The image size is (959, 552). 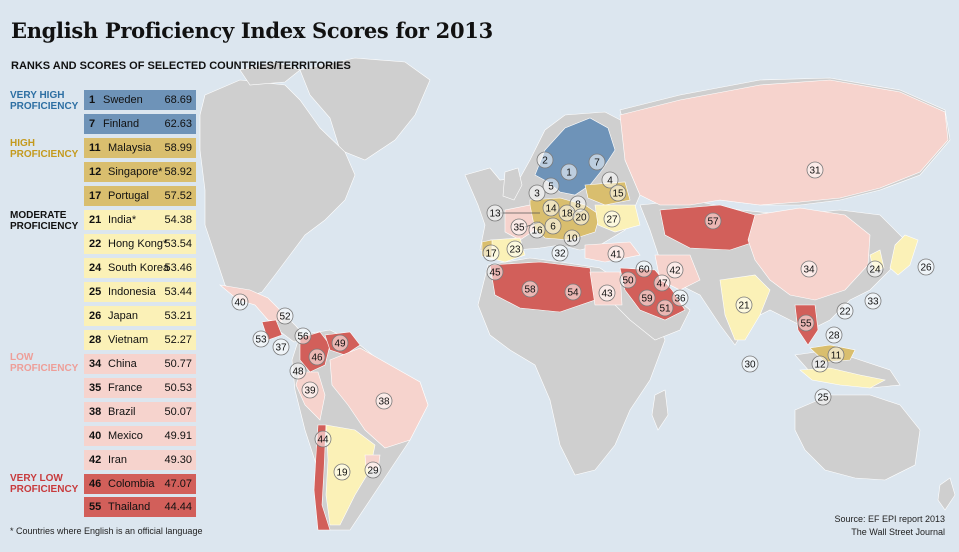 I want to click on region-indonesia, so click(x=842, y=378).